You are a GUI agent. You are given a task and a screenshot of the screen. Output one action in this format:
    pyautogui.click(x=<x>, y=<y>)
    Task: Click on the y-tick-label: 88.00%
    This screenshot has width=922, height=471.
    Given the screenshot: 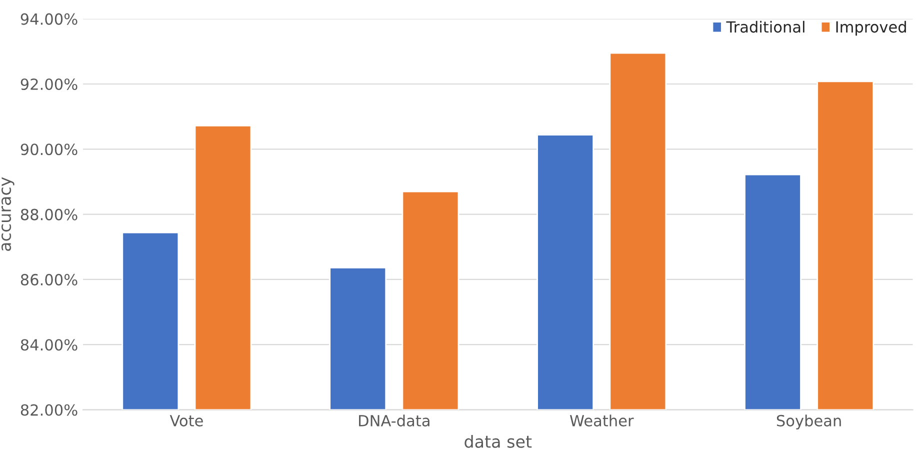 What is the action you would take?
    pyautogui.click(x=49, y=214)
    